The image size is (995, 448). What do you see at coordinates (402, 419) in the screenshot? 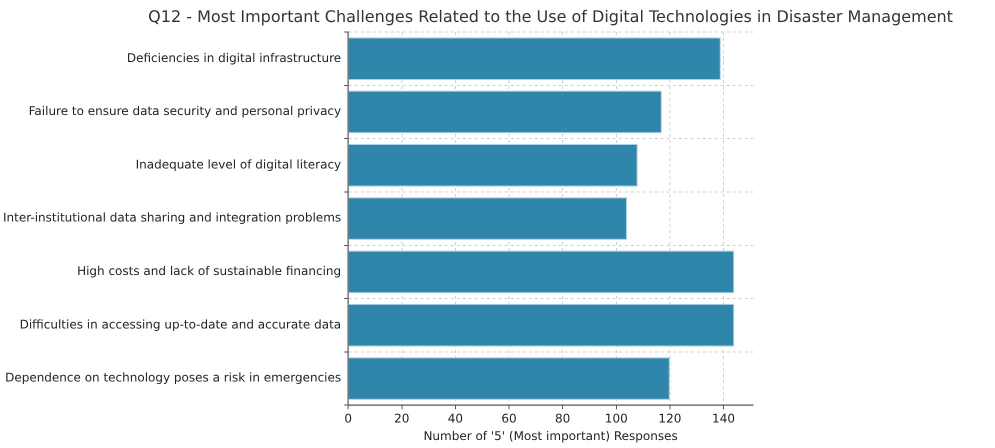
I see `x-tick-label: 20` at bounding box center [402, 419].